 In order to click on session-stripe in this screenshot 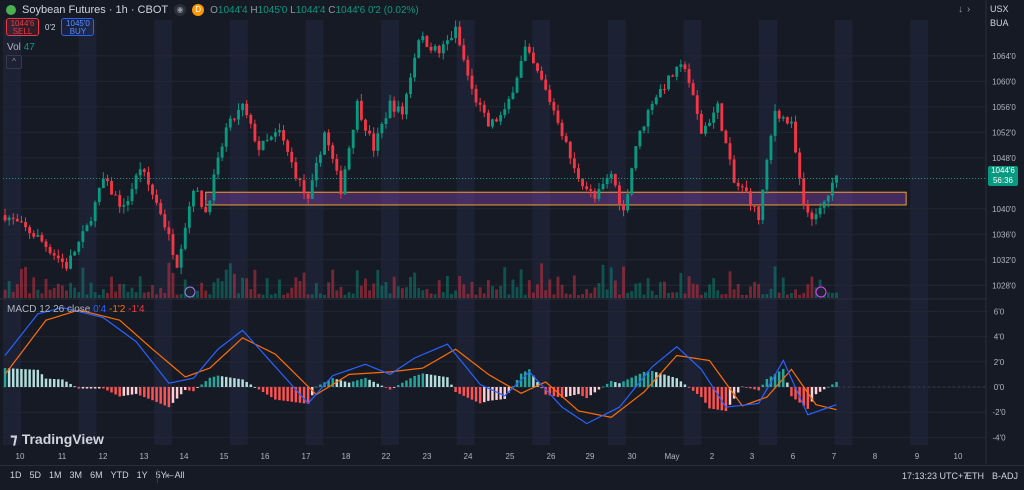, I will do `click(87, 232)`.